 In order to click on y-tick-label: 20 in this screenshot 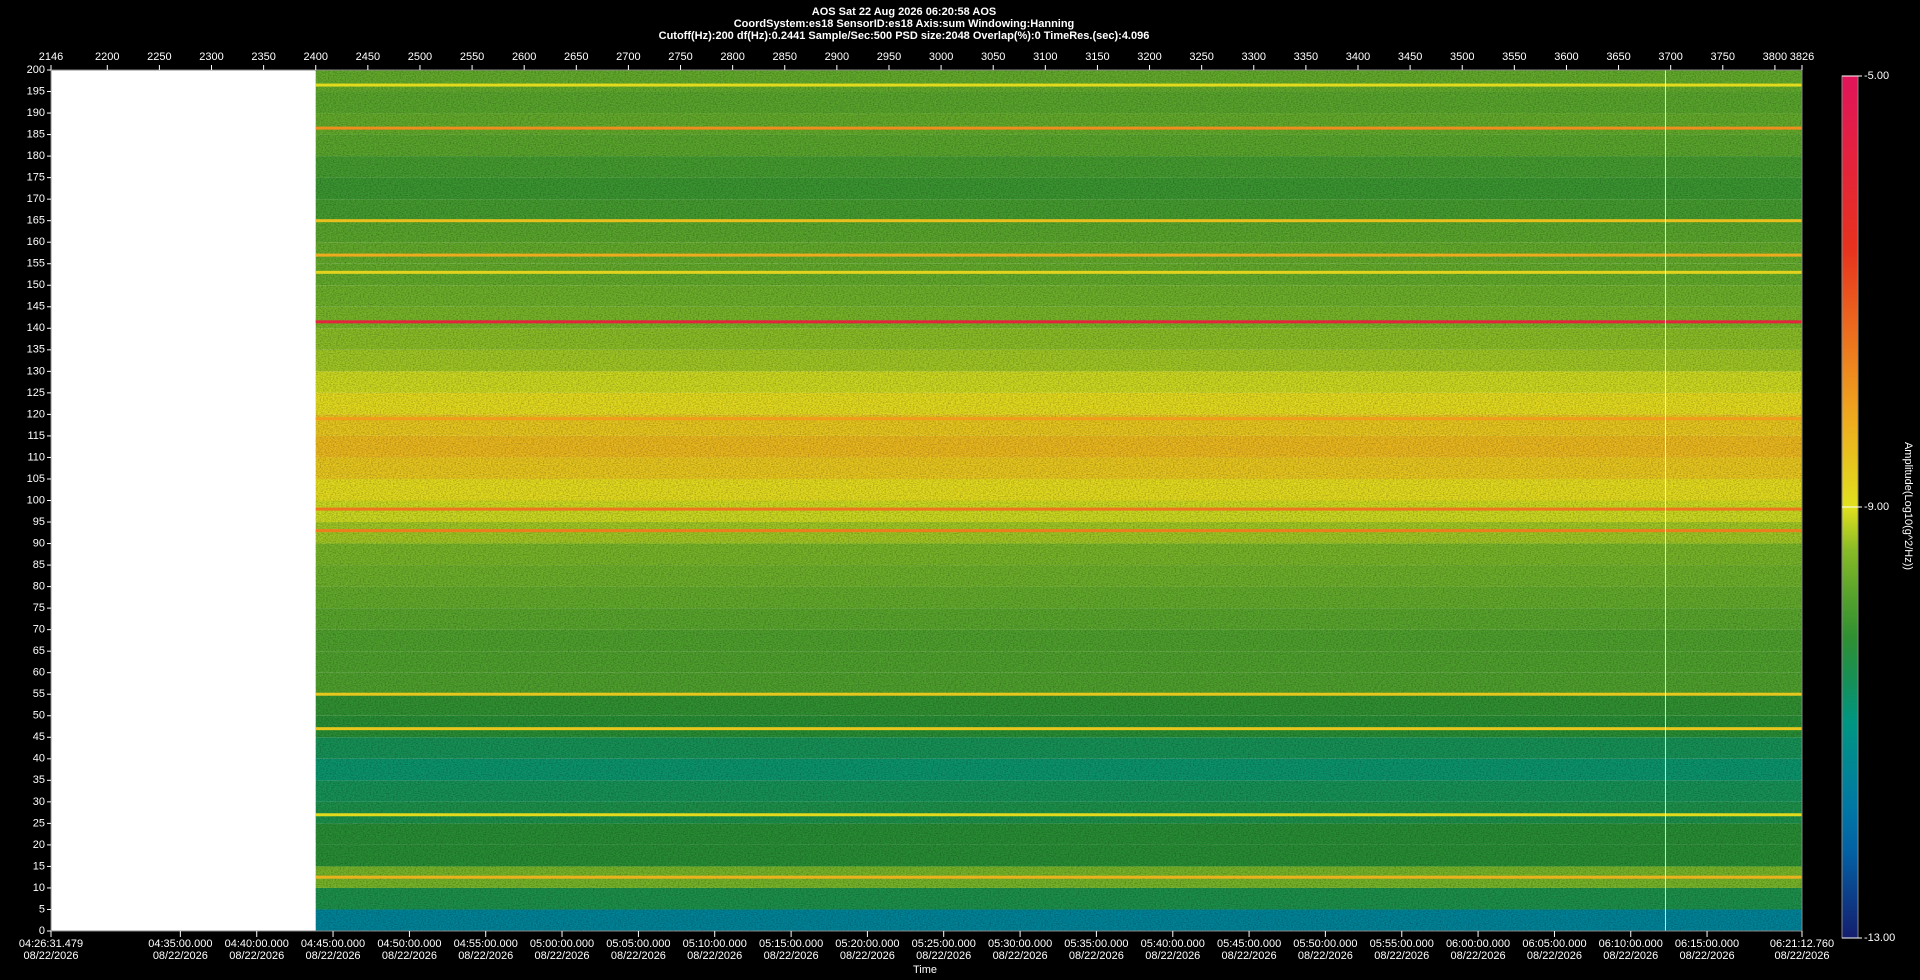, I will do `click(39, 845)`.